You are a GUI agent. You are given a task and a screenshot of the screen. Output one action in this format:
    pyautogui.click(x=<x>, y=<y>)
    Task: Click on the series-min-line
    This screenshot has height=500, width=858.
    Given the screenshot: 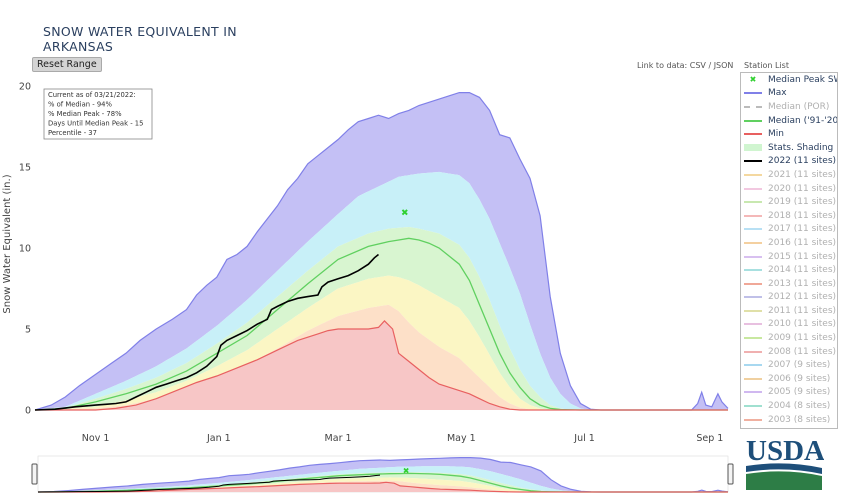 What is the action you would take?
    pyautogui.click(x=381, y=365)
    